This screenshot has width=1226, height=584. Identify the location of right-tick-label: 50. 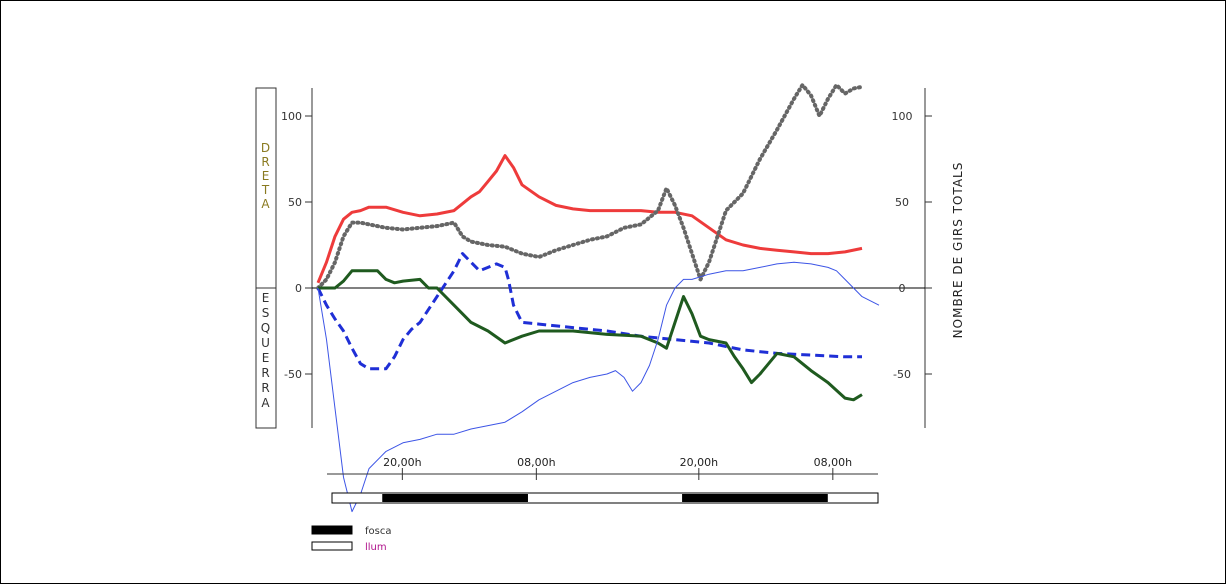
(902, 202).